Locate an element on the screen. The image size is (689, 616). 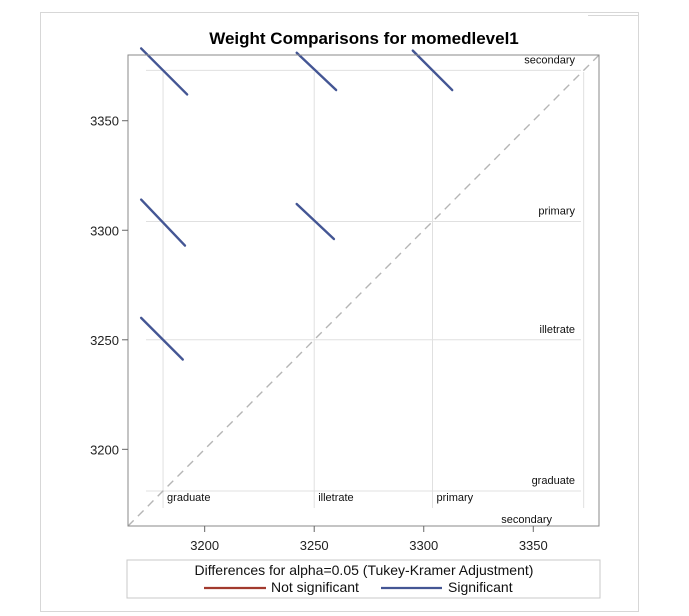
column-level-label-primary: primary is located at coordinates (455, 498).